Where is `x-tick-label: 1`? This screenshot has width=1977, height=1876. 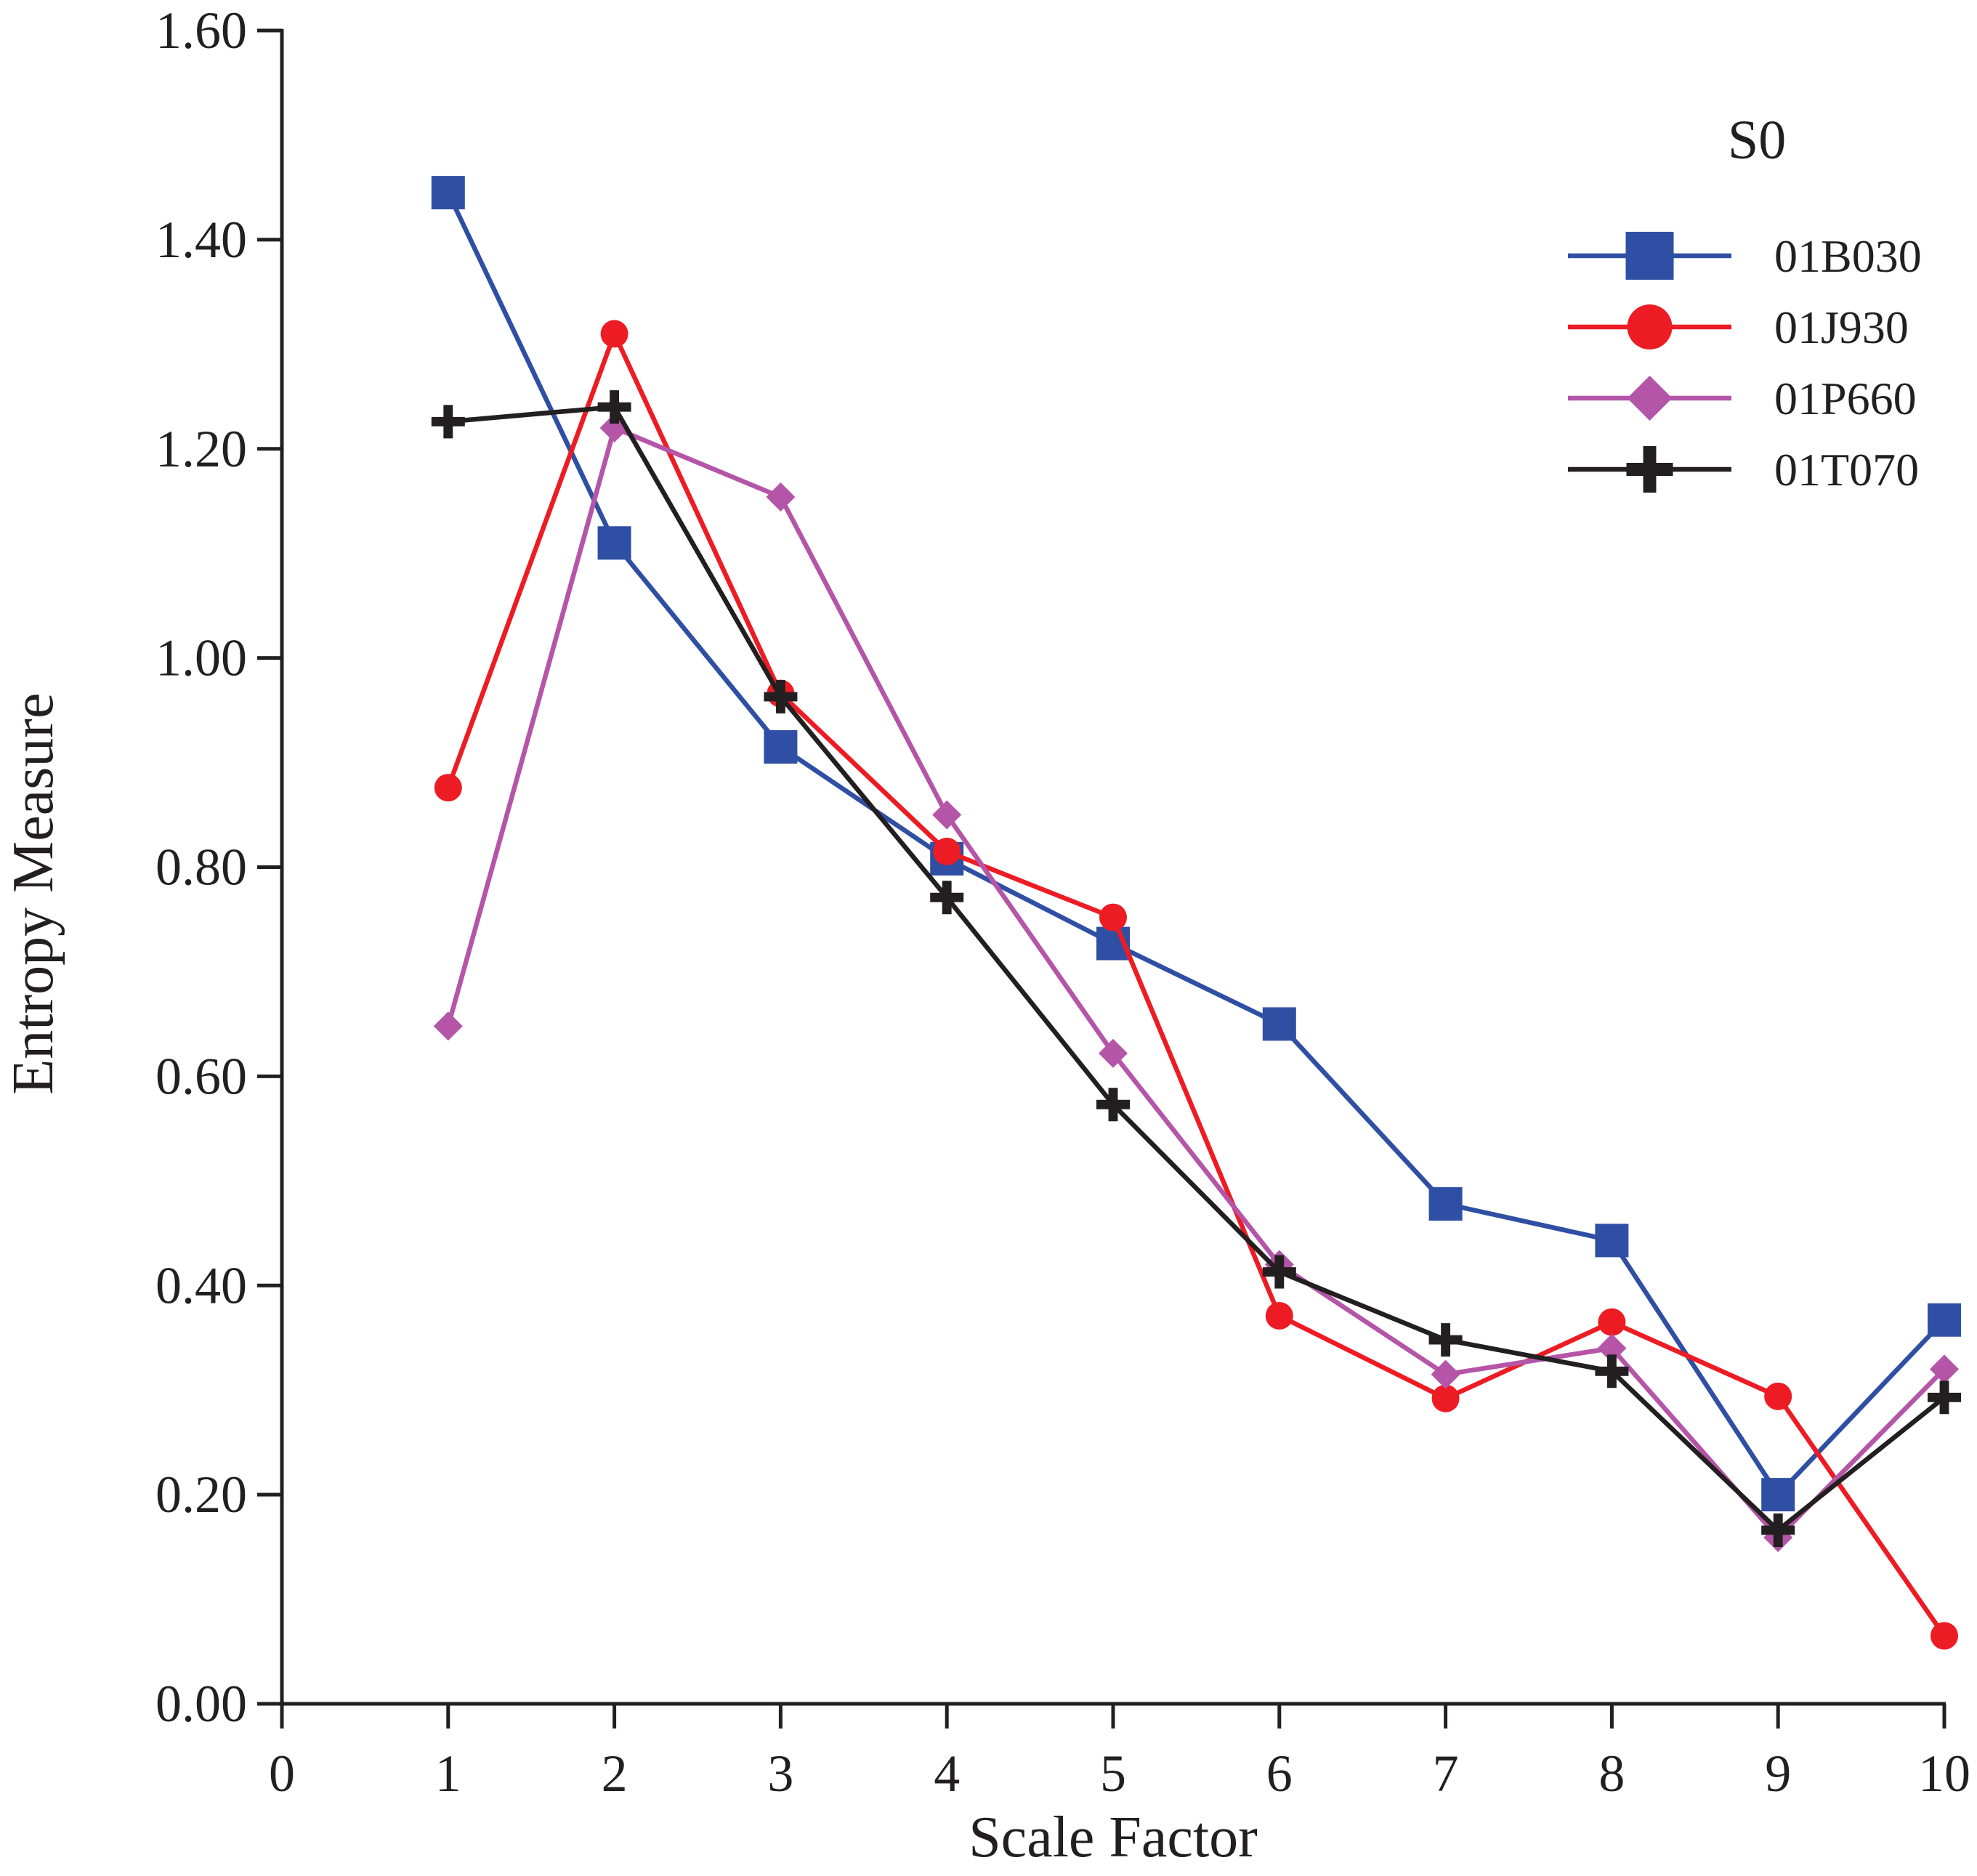
x-tick-label: 1 is located at coordinates (448, 1773).